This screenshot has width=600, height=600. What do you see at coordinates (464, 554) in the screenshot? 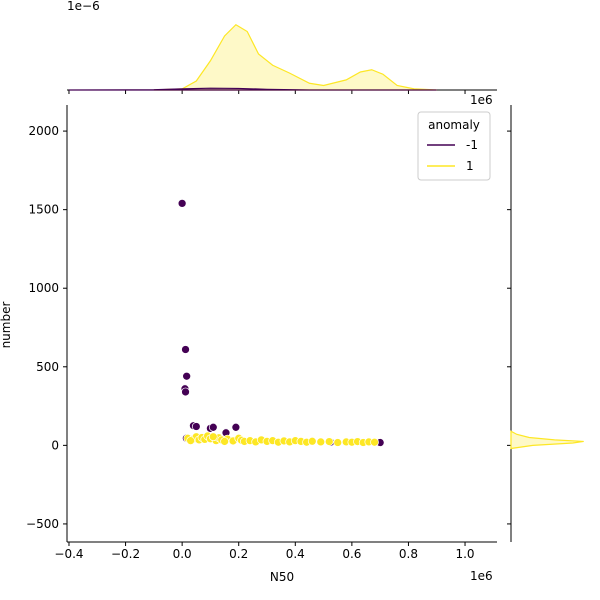
I see `x-tick-label: 1.0` at bounding box center [464, 554].